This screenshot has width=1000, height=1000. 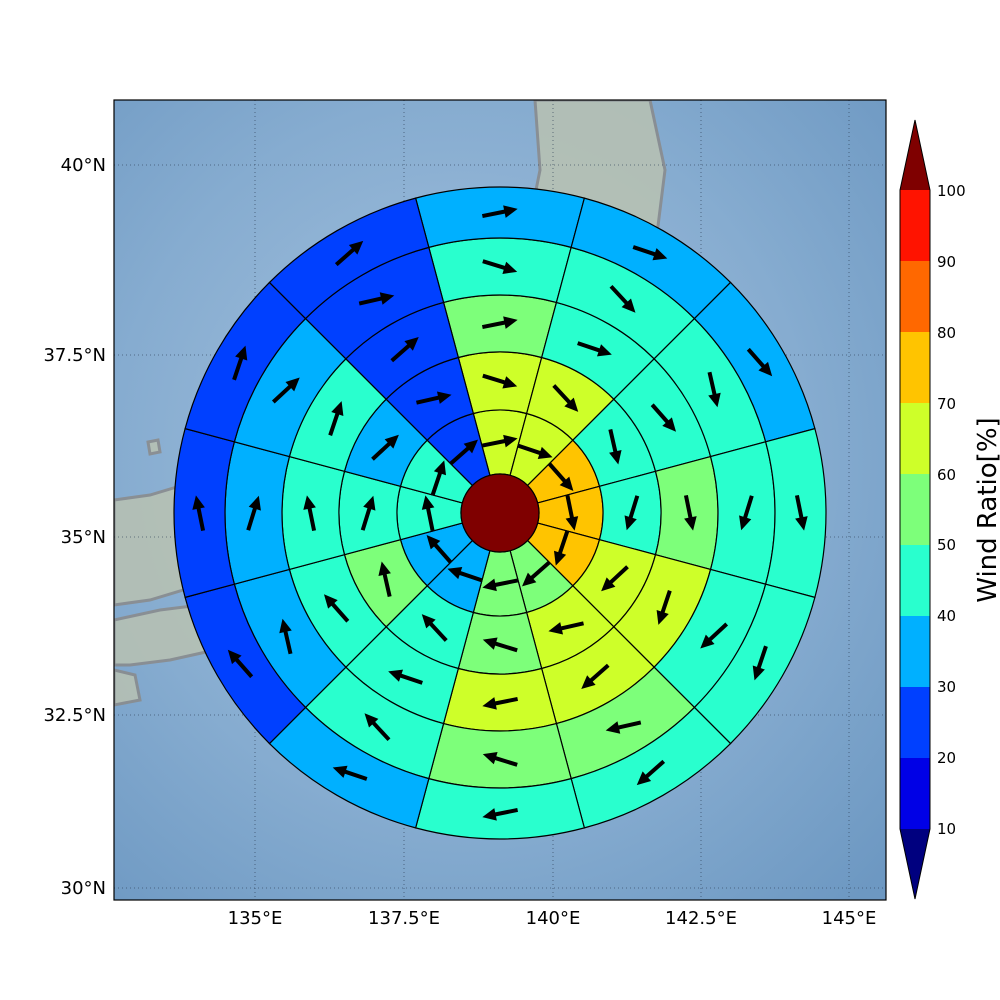 I want to click on lon-label-135: 135°E, so click(x=255, y=918).